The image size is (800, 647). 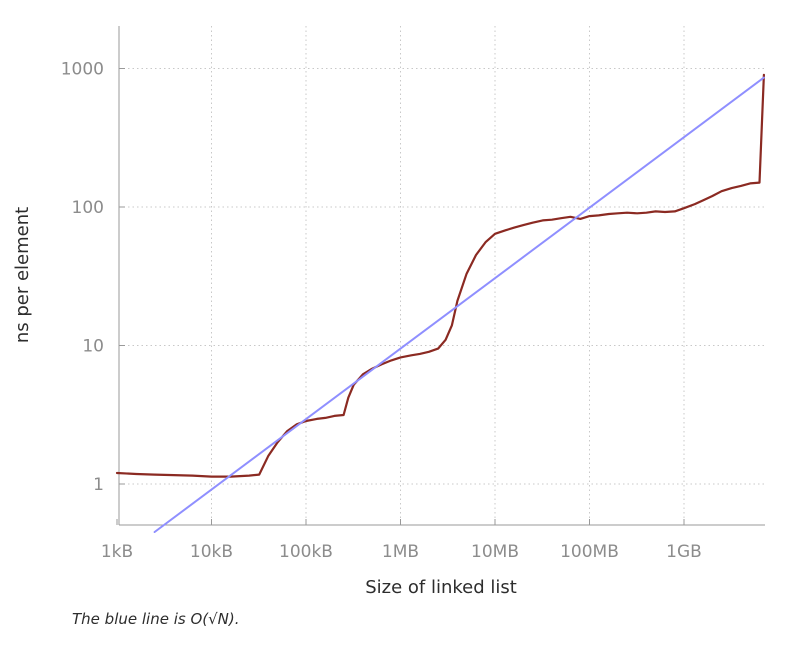 What do you see at coordinates (82, 70) in the screenshot?
I see `y-tick-label: 1000` at bounding box center [82, 70].